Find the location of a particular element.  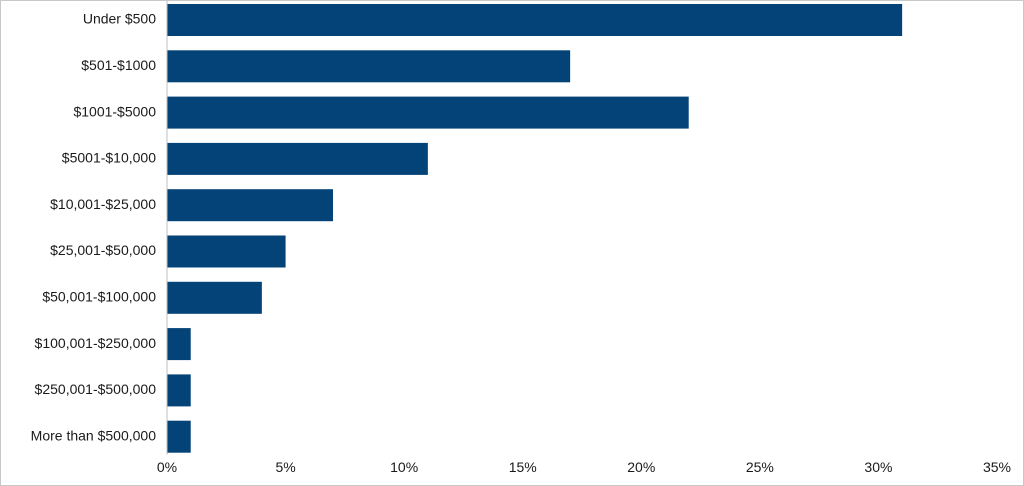

x-tick-label-1: 5% is located at coordinates (285, 467).